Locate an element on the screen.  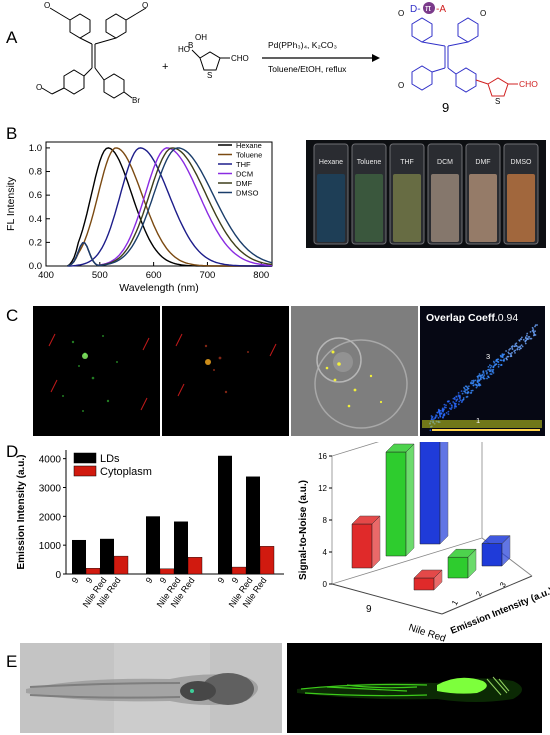
legend-label-dmso: DMSO is located at coordinates (247, 193).